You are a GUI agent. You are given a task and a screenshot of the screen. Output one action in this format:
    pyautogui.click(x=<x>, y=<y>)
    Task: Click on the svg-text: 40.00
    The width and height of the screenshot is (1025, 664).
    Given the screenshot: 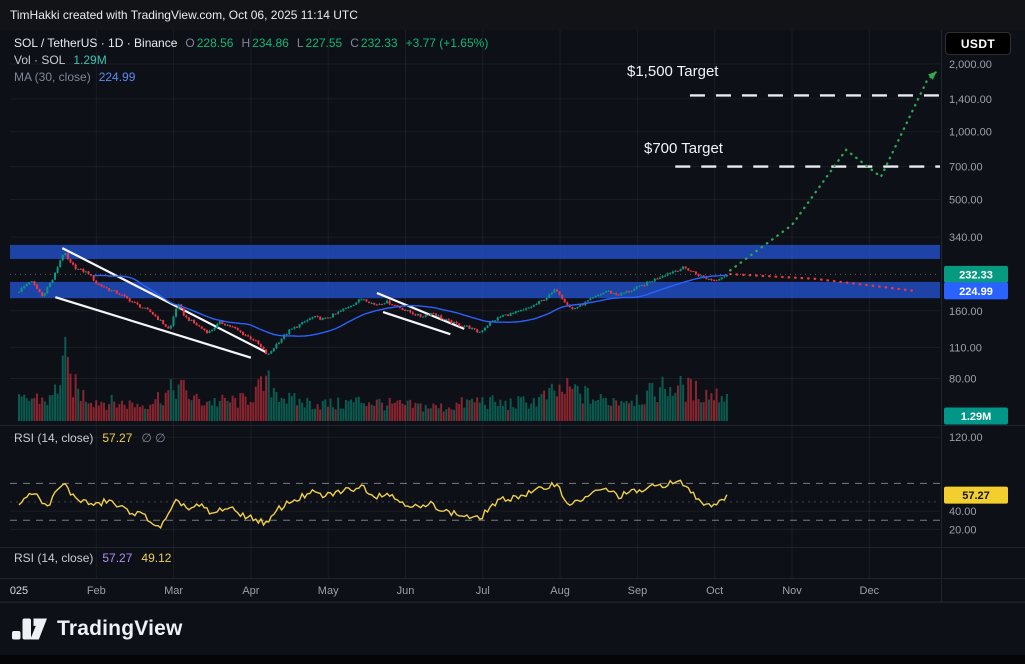 What is the action you would take?
    pyautogui.click(x=963, y=512)
    